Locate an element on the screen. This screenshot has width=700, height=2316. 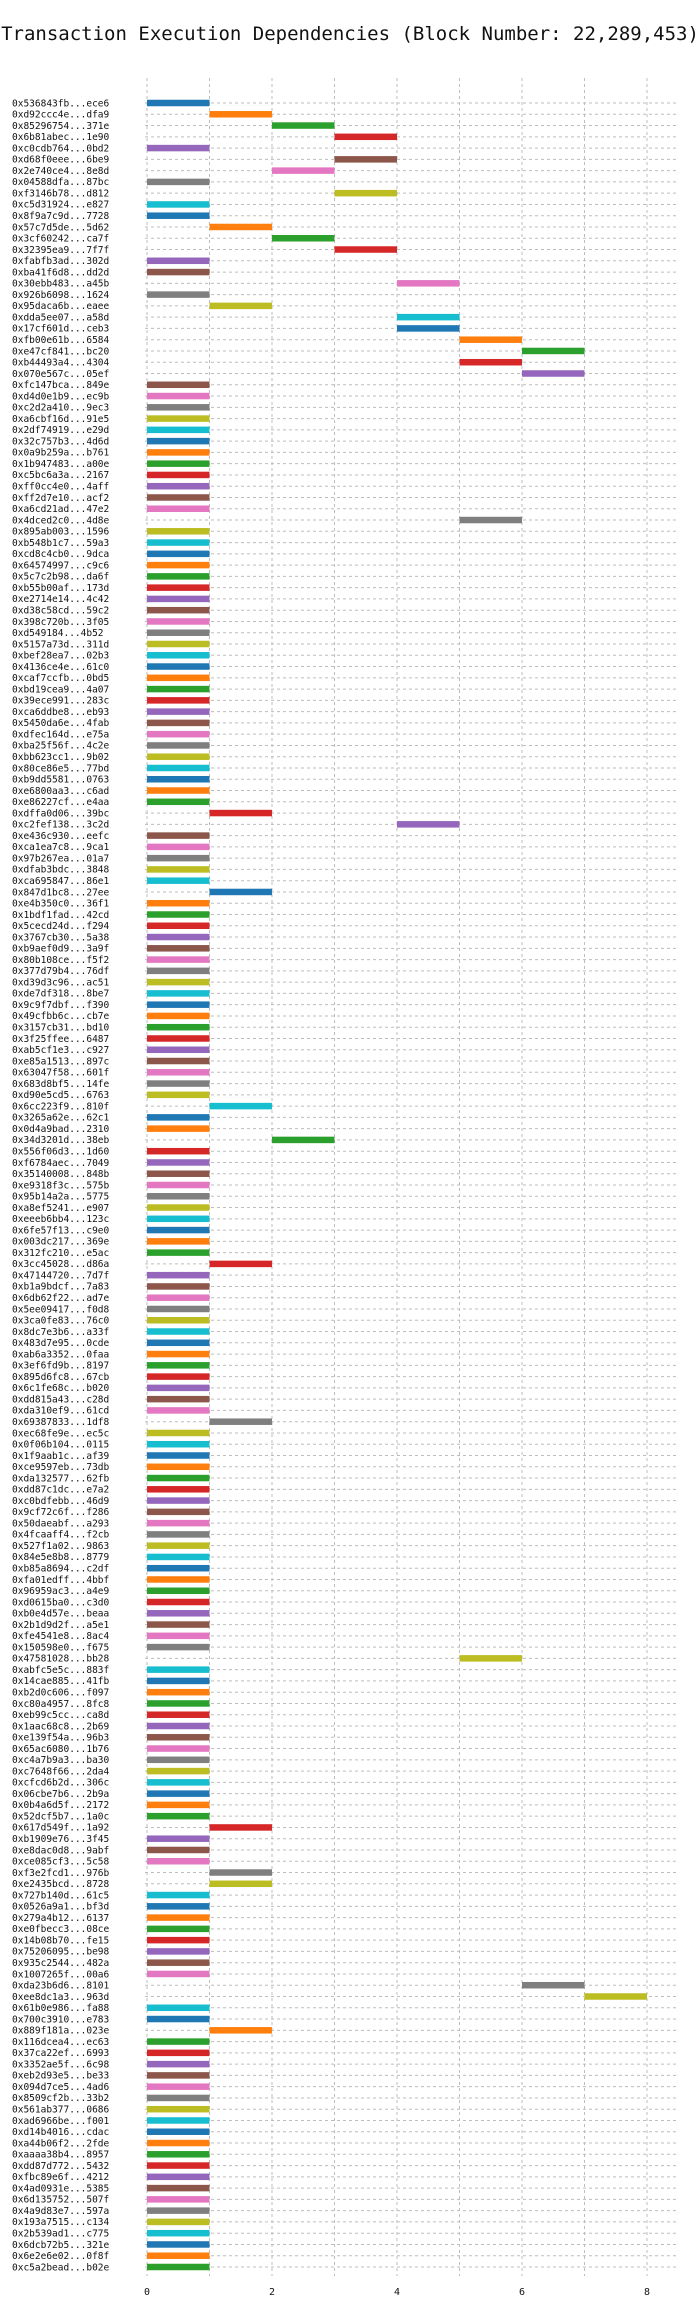
transaction-label: 0x2df74919...e29d is located at coordinates (60, 430).